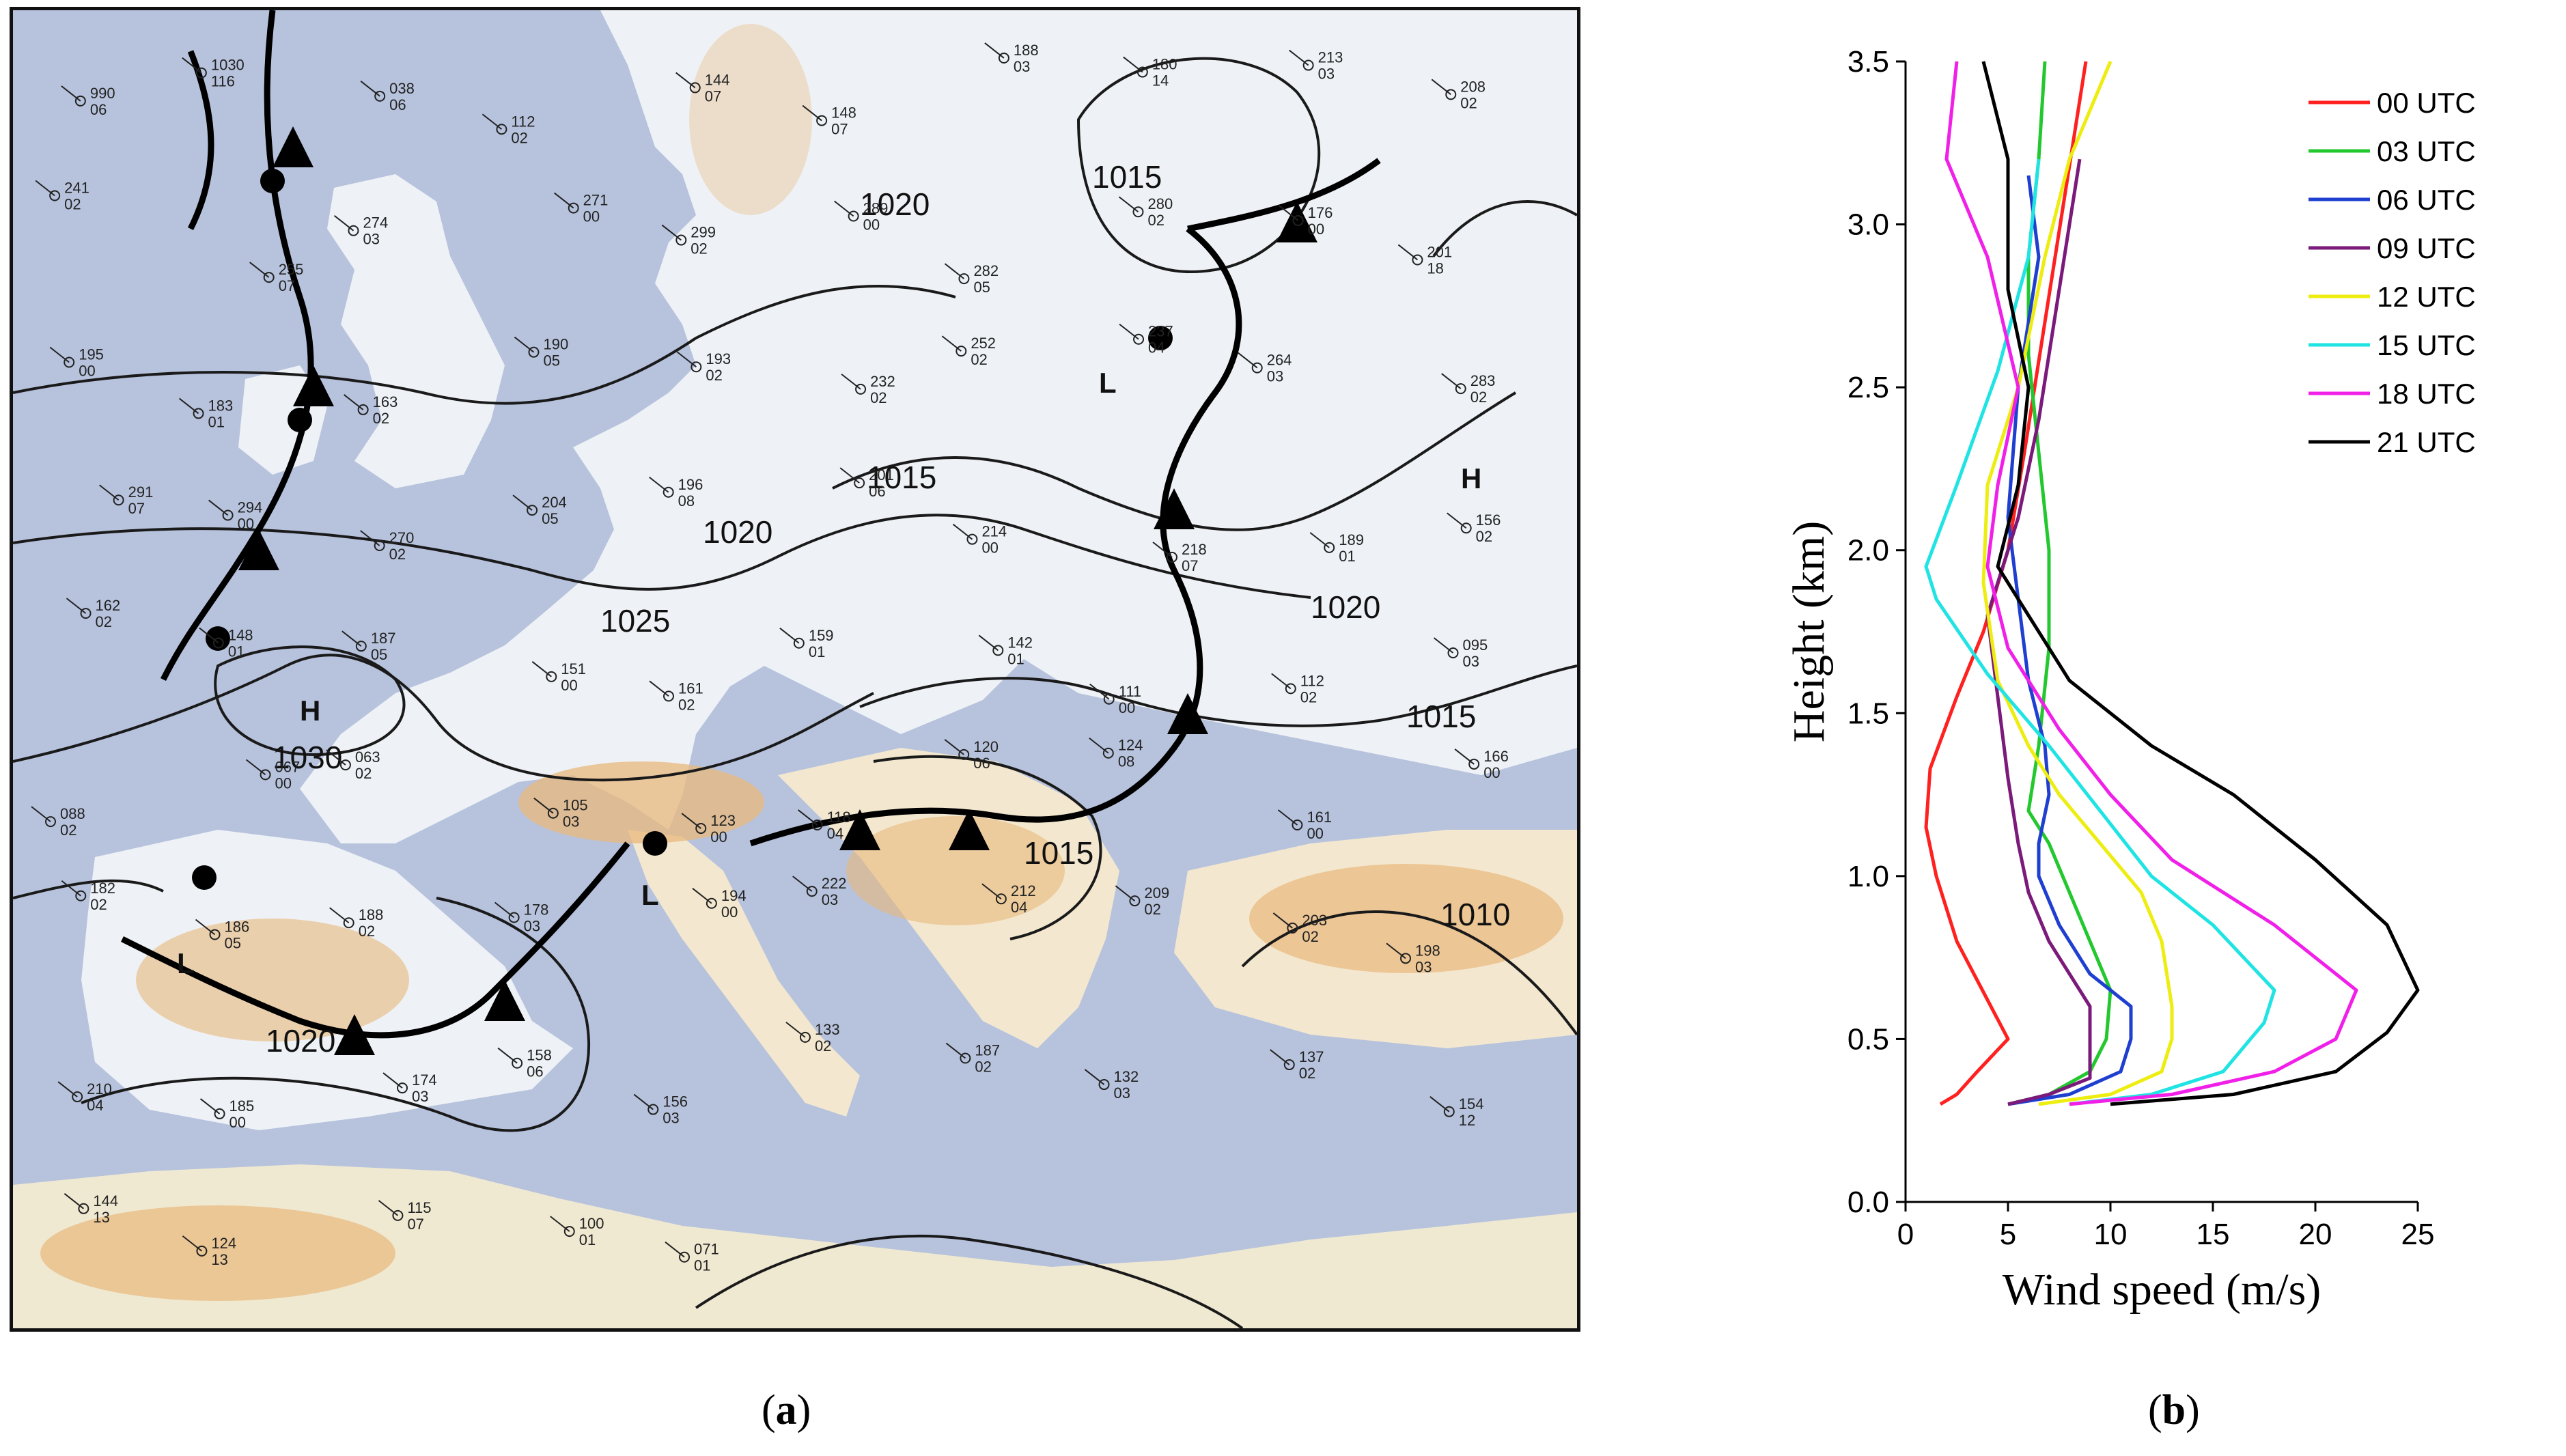 The width and height of the screenshot is (2566, 1456). What do you see at coordinates (99, 1088) in the screenshot?
I see `station-value: 210` at bounding box center [99, 1088].